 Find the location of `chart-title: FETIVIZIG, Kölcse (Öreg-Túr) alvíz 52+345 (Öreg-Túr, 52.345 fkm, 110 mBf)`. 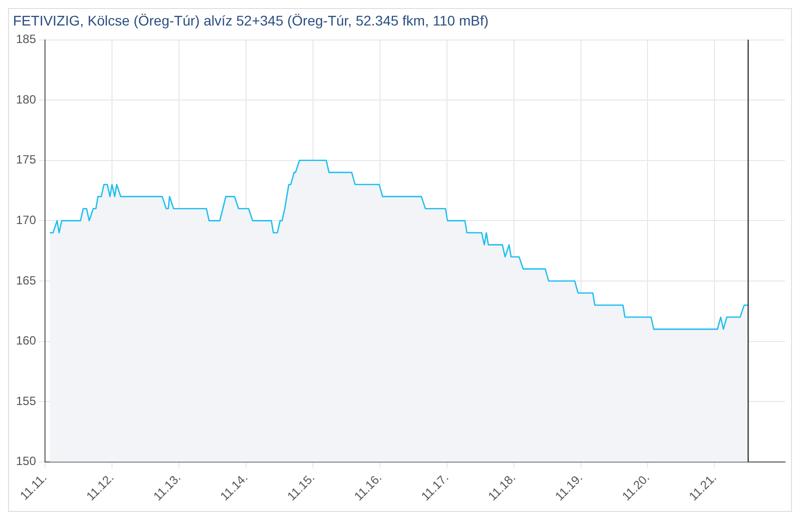

chart-title: FETIVIZIG, Kölcse (Öreg-Túr) alvíz 52+345 (Öreg-Túr, 52.345 fkm, 110 mBf) is located at coordinates (251, 20).